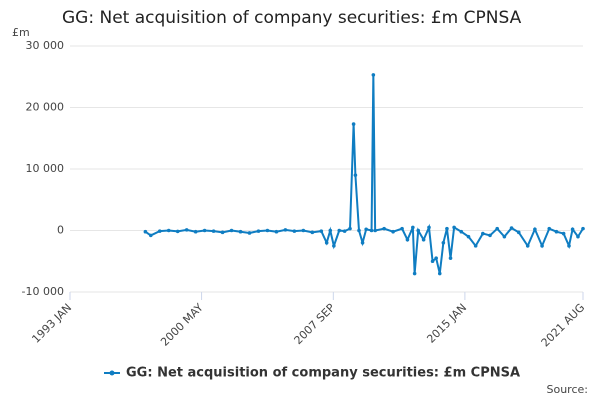  I want to click on source: Source:, so click(568, 389).